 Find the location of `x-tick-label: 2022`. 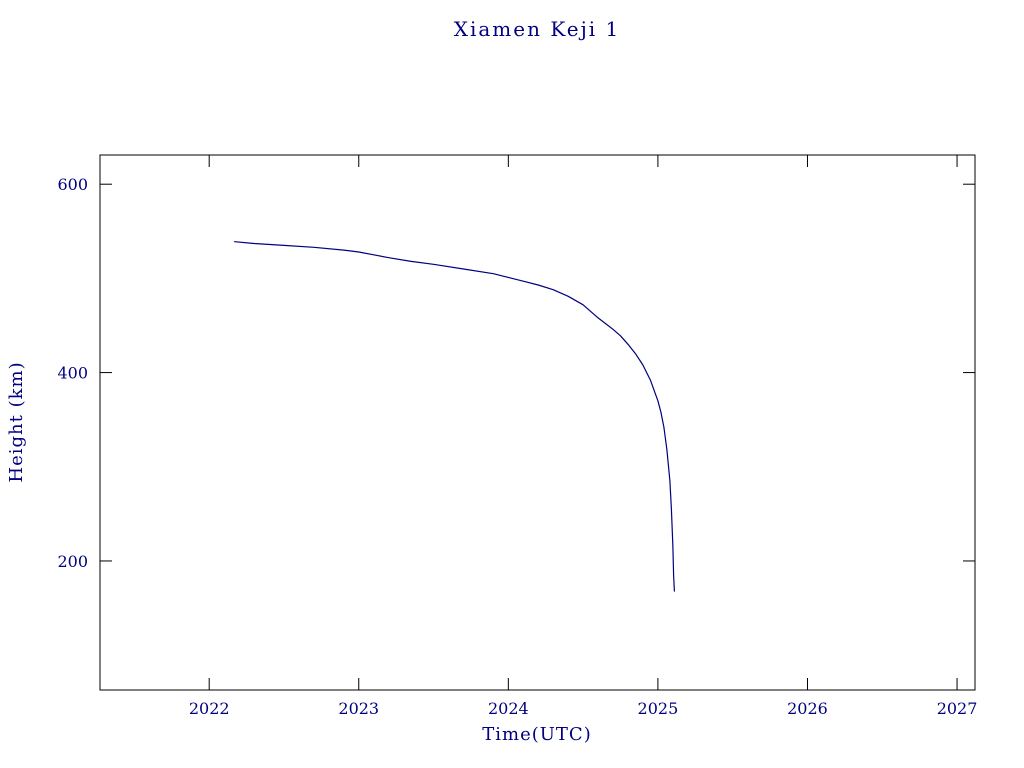

x-tick-label: 2022 is located at coordinates (209, 708).